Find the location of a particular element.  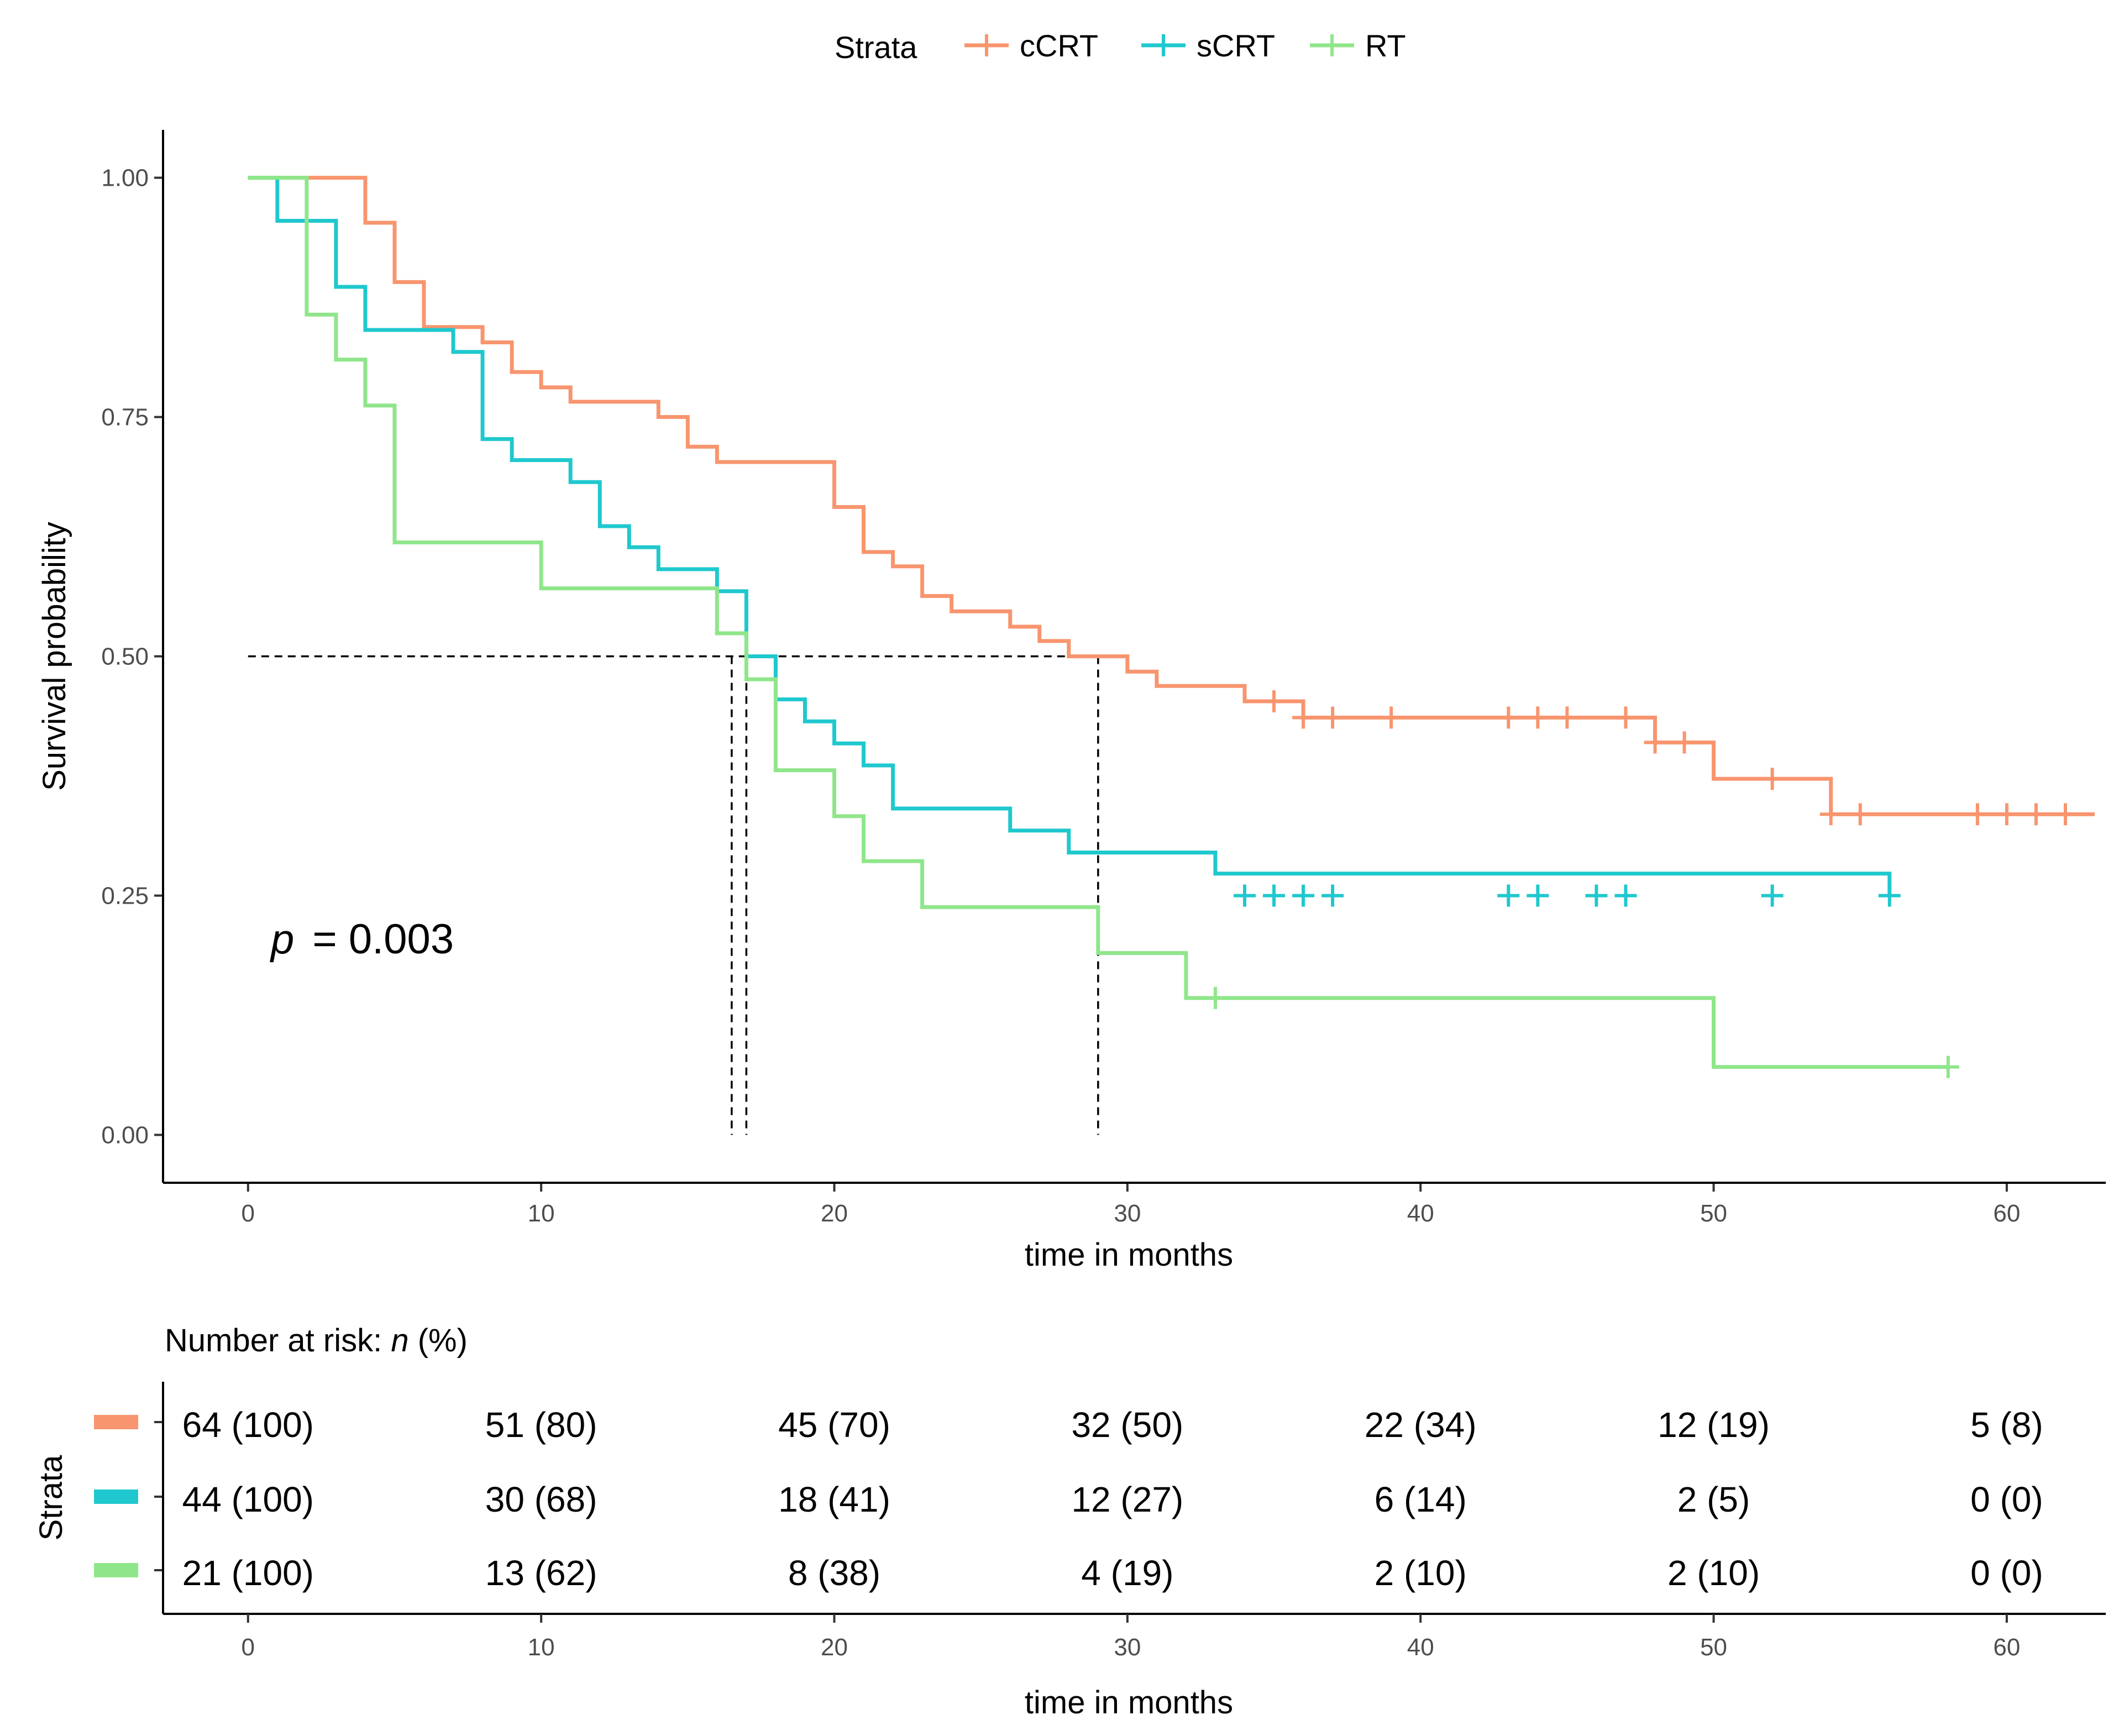

risk-cell-scrt: 44 (100) is located at coordinates (248, 1500).